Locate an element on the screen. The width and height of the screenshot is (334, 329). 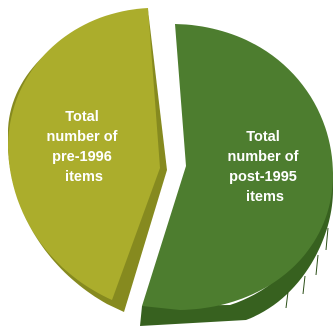
slice-pre-1996-label-line: number of is located at coordinates (82, 137).